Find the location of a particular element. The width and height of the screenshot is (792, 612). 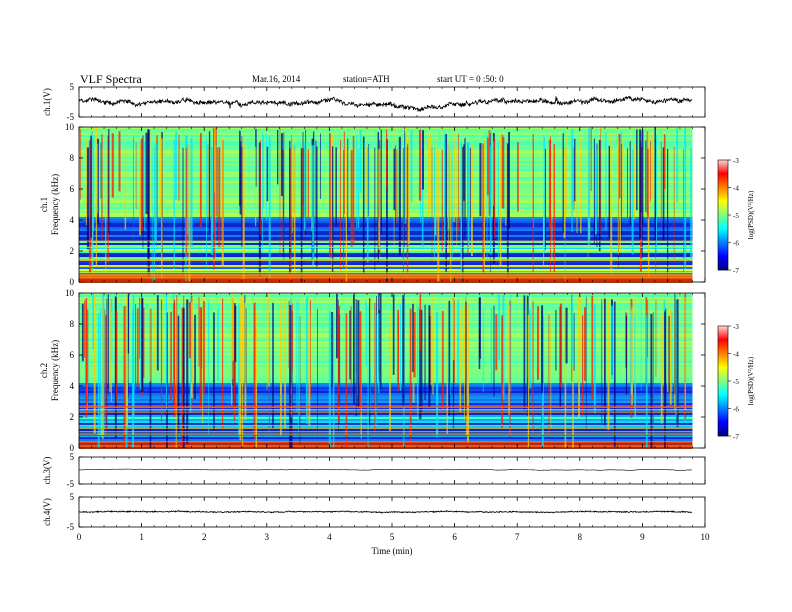

colorbar-tick-label: -3 is located at coordinates (736, 327).